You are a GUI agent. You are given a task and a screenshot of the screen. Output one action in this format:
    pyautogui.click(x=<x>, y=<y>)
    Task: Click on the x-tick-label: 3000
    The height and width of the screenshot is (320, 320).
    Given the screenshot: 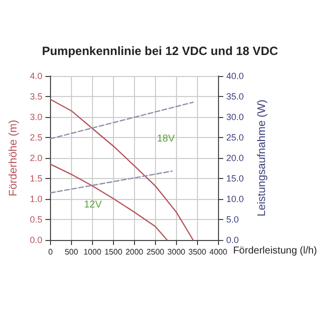 What is the action you would take?
    pyautogui.click(x=176, y=252)
    